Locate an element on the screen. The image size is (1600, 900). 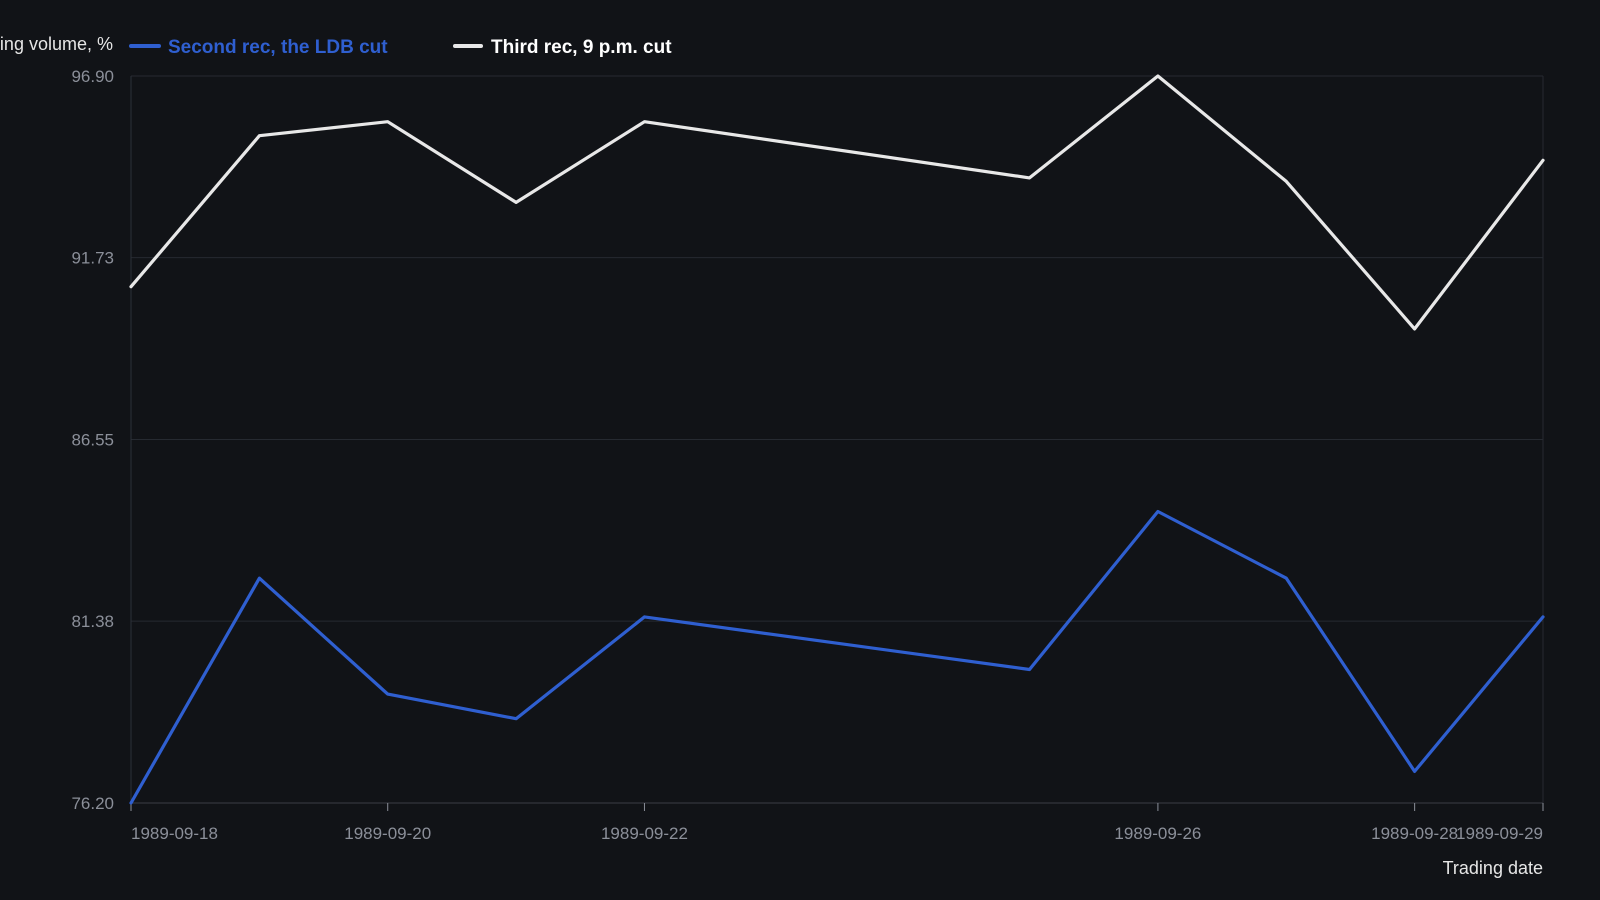
y-axis-title: Trading volume, % is located at coordinates (56, 44).